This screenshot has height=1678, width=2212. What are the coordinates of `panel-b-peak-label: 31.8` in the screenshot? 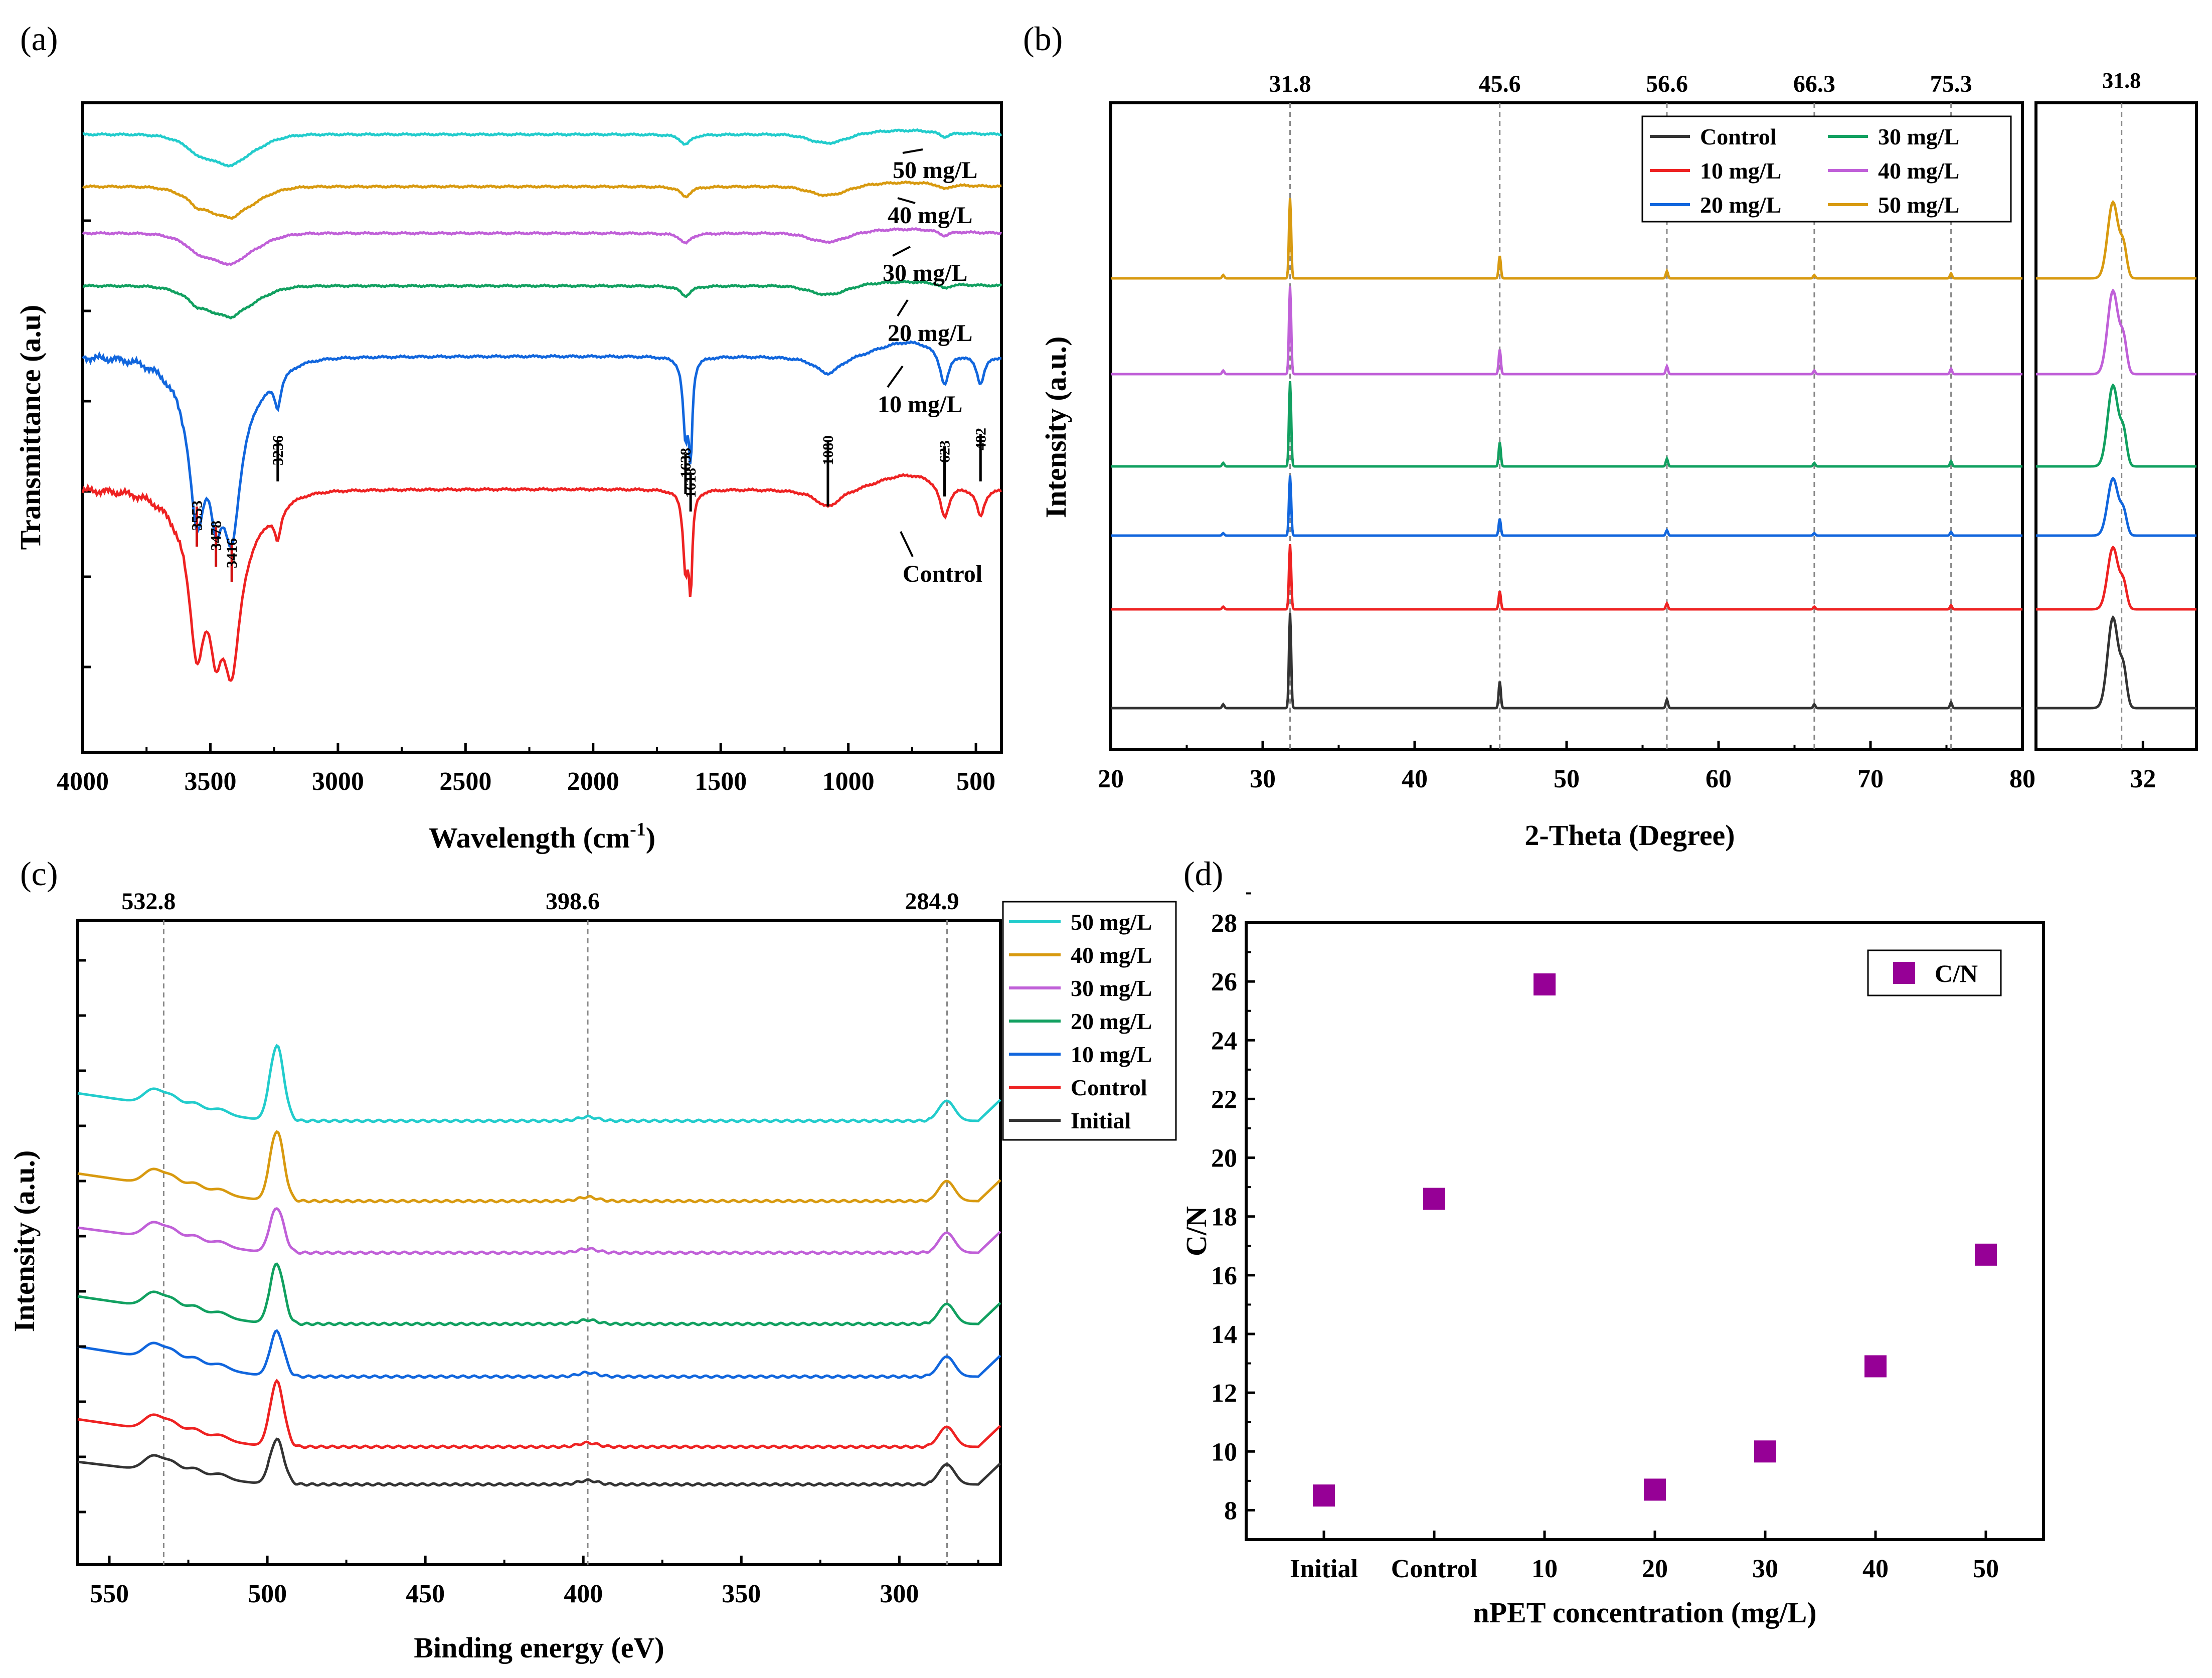 It's located at (1290, 84).